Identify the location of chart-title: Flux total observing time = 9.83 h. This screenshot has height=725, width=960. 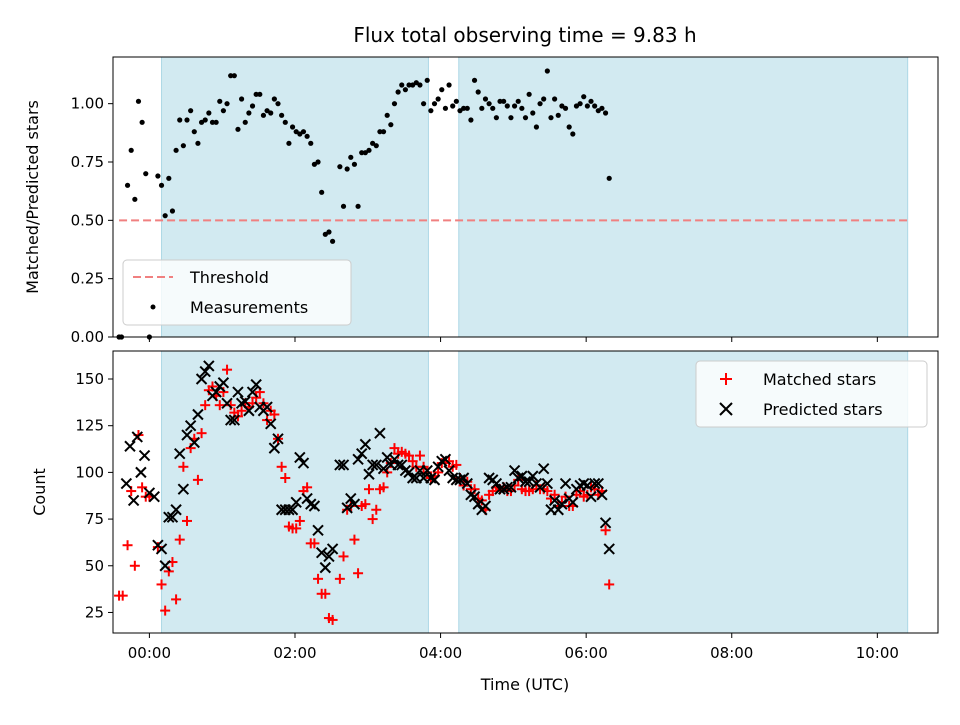
(524, 35).